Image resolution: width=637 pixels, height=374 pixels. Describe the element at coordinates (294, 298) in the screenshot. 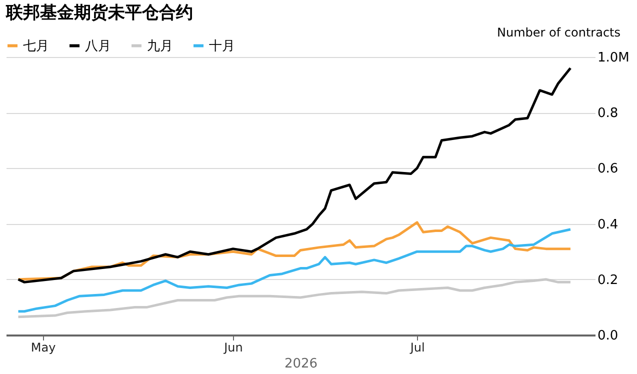

I see `line-series` at that location.